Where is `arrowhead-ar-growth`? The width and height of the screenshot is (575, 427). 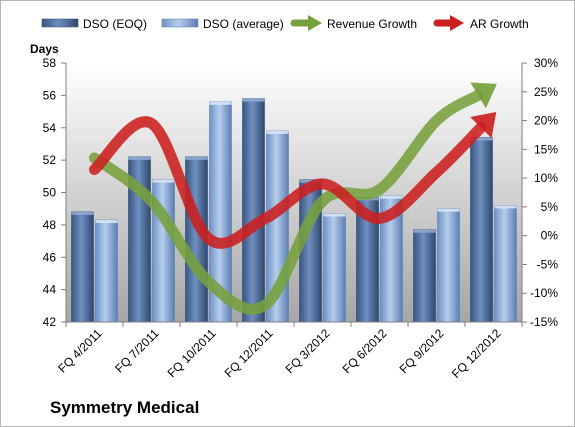
arrowhead-ar-growth is located at coordinates (483, 125).